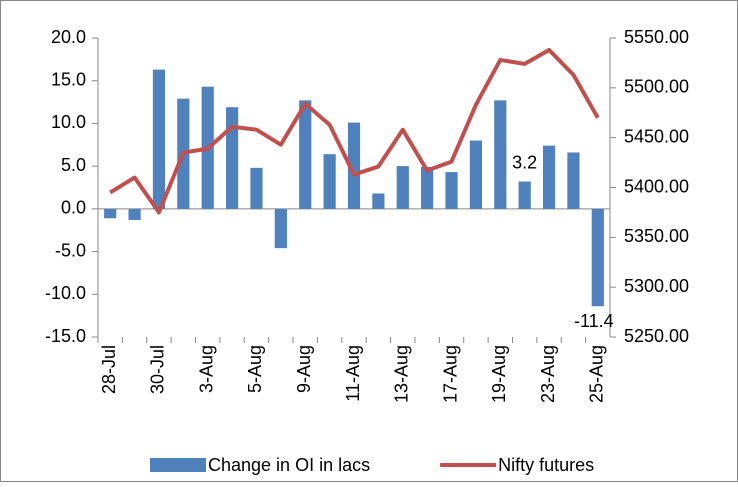 The width and height of the screenshot is (738, 487). What do you see at coordinates (546, 465) in the screenshot?
I see `legend-label: Nifty futures` at bounding box center [546, 465].